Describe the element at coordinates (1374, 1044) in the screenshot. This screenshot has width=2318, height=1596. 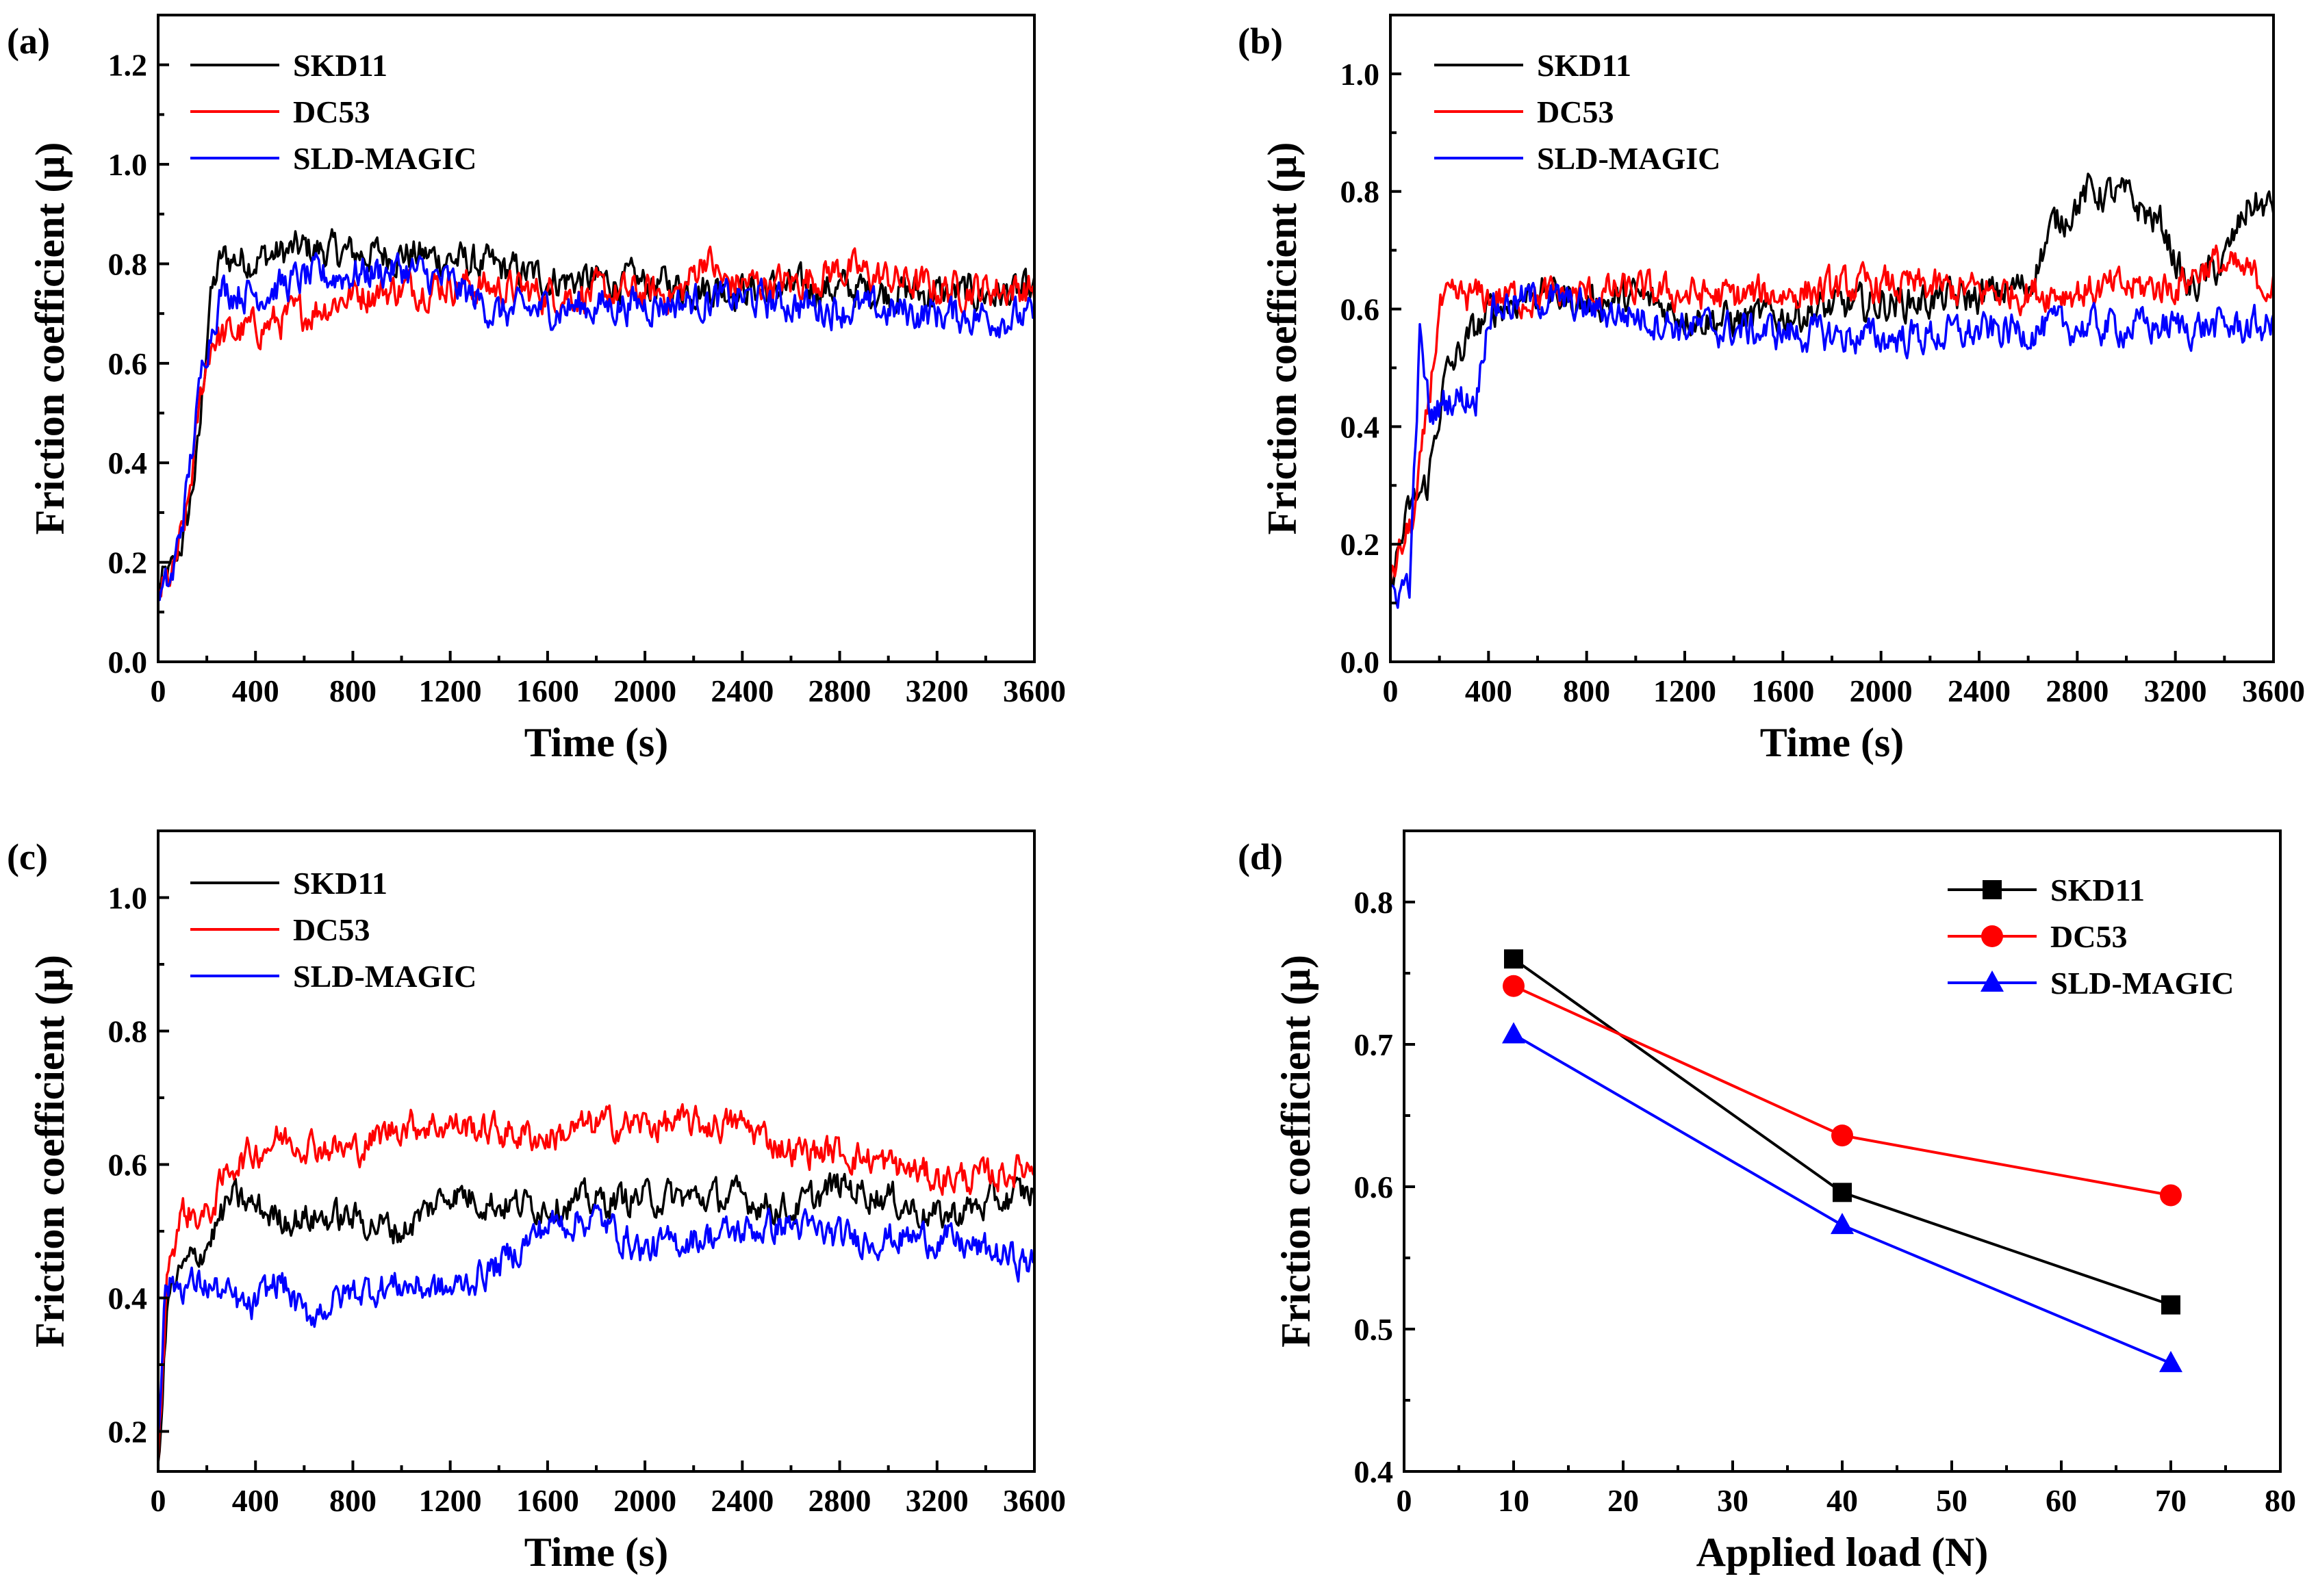
I see `y-tick-label: 0.7` at that location.